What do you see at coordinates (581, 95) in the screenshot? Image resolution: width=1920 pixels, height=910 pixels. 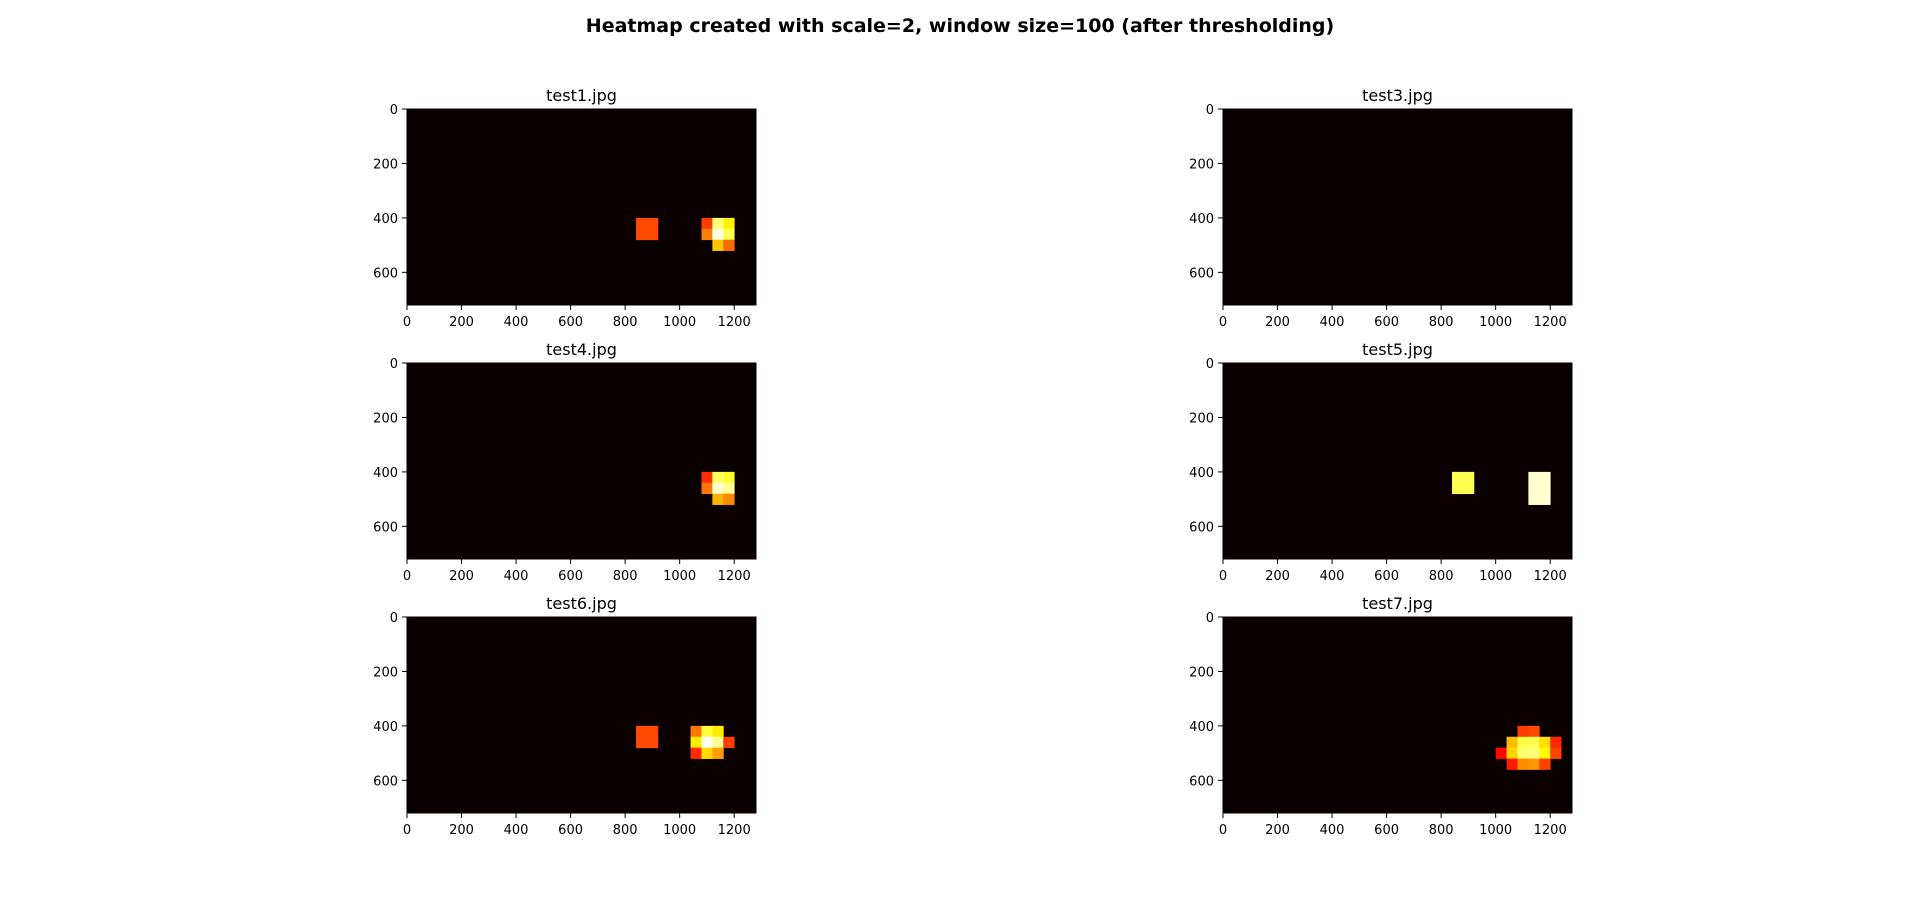 I see `subplot-title: test1.jpg` at bounding box center [581, 95].